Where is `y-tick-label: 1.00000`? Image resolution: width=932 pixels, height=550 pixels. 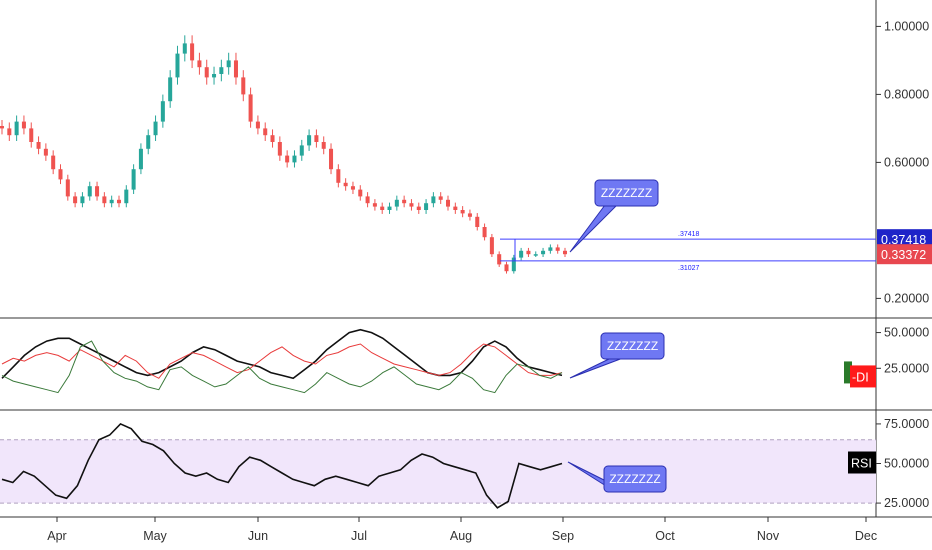
y-tick-label: 1.00000 is located at coordinates (906, 26).